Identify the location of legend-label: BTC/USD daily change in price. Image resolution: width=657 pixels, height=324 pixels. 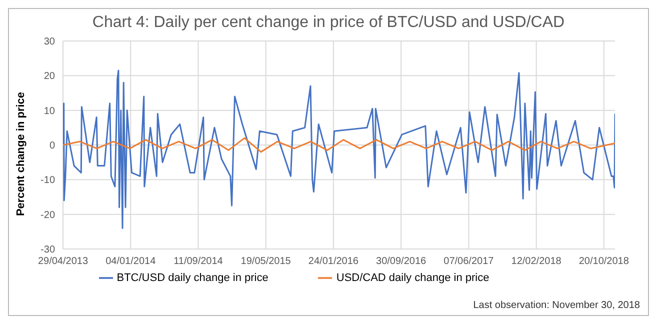
(192, 278).